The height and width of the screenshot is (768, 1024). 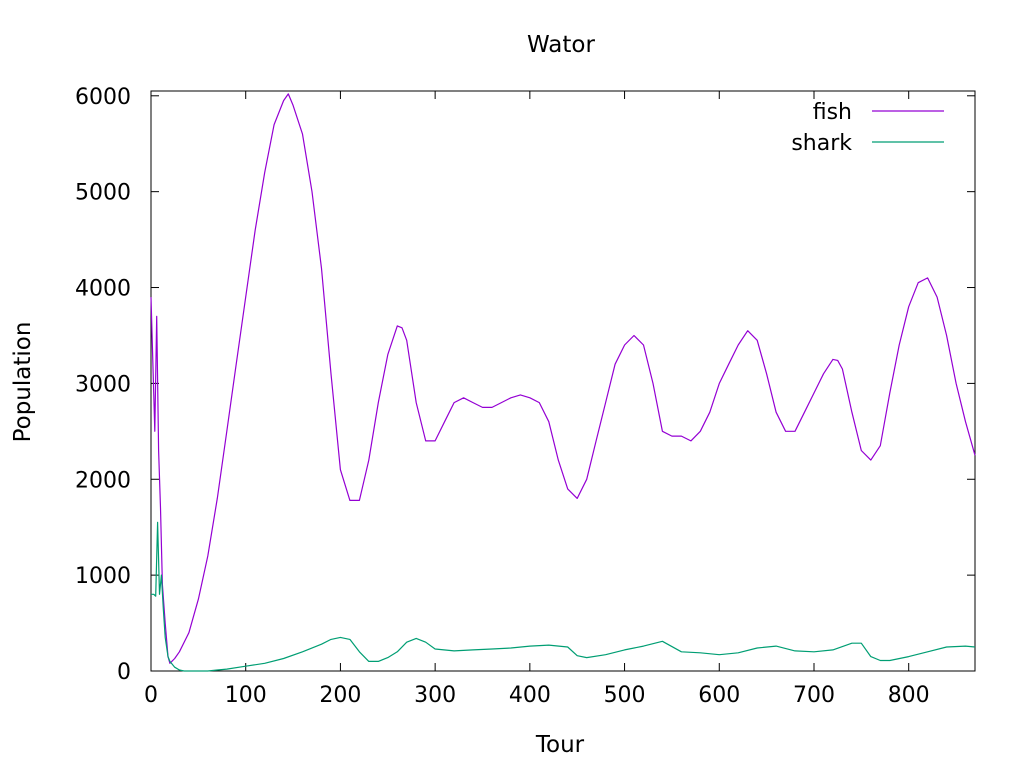 What do you see at coordinates (340, 695) in the screenshot?
I see `x-tick-label: 200` at bounding box center [340, 695].